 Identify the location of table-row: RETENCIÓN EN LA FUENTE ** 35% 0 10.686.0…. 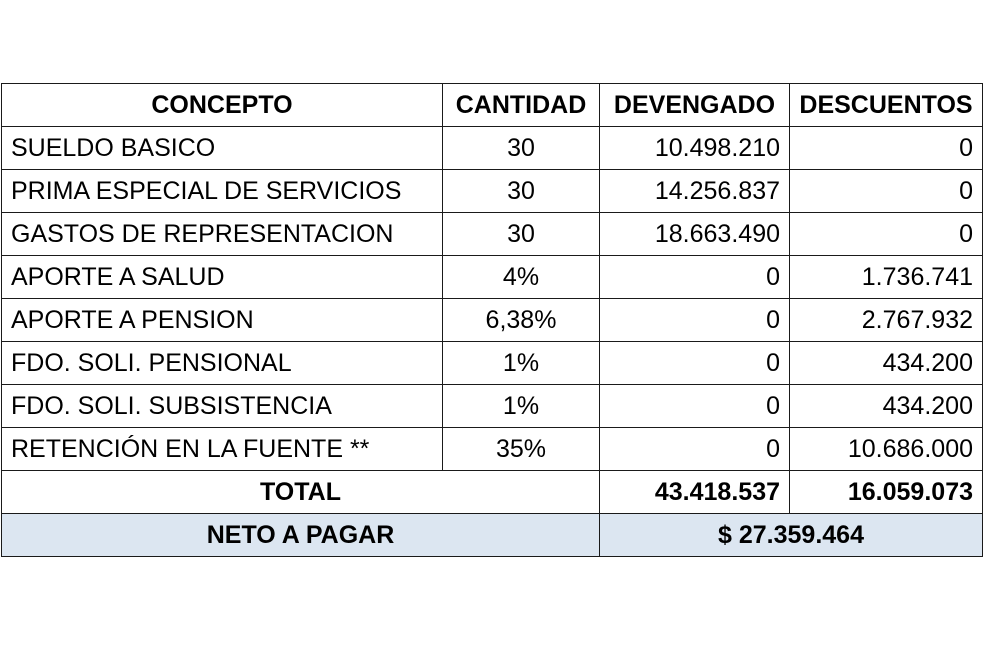
(492, 449).